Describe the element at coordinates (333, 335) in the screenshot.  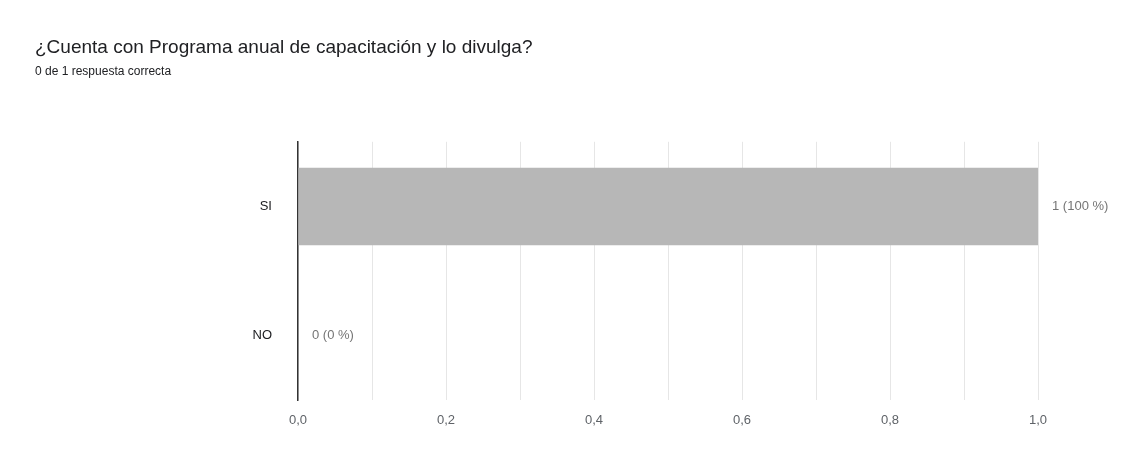
I see `data-label: 0 (0 %)` at that location.